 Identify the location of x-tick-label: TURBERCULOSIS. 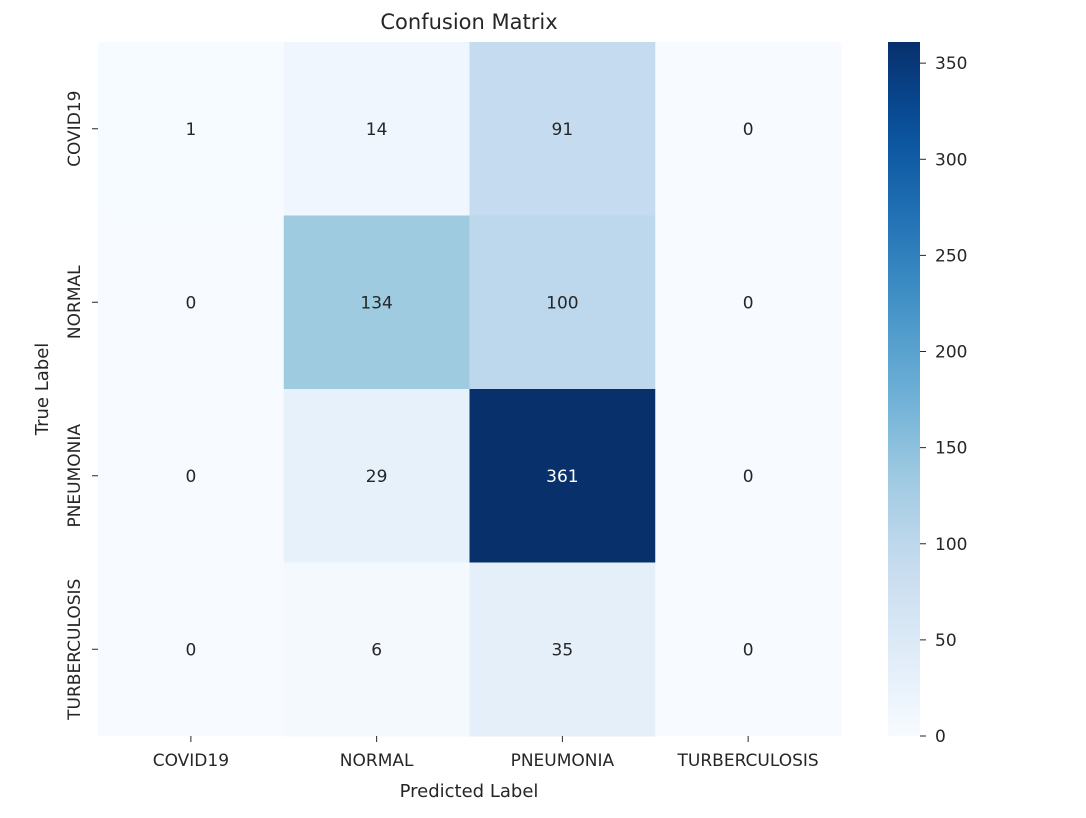
(748, 761).